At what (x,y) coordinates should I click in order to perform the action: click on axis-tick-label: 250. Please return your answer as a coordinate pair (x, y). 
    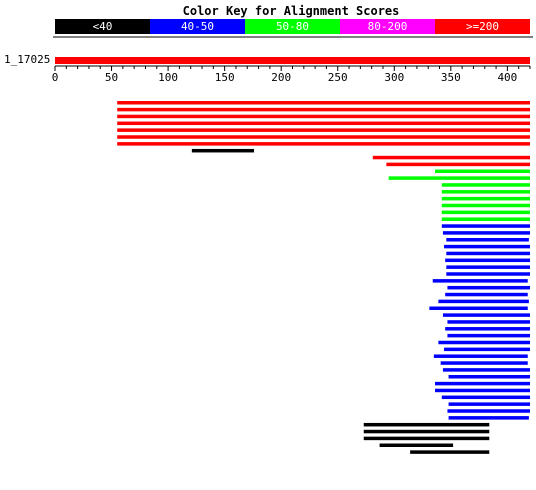
    Looking at the image, I should click on (338, 77).